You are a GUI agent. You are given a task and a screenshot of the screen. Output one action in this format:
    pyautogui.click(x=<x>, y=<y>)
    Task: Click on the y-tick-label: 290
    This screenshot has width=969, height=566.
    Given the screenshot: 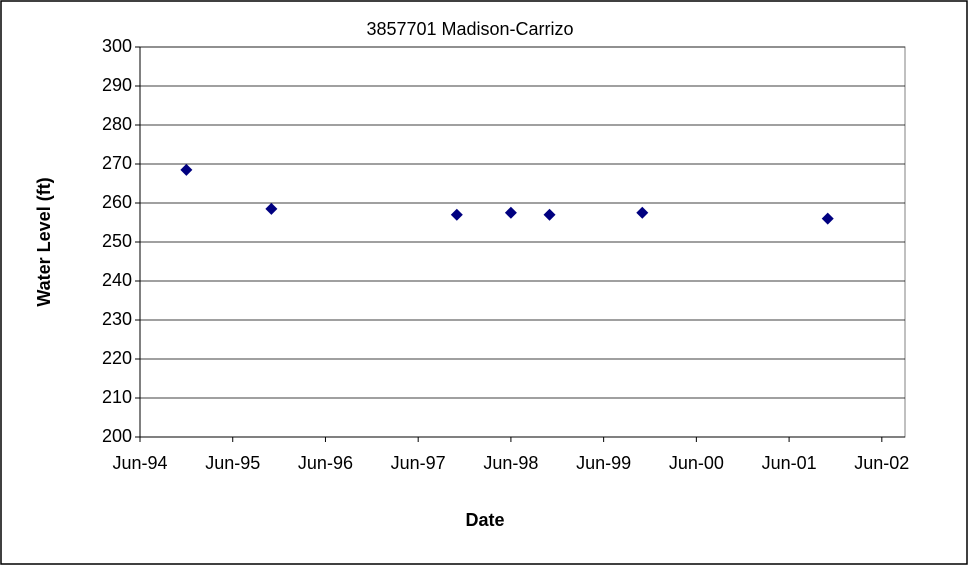 What is the action you would take?
    pyautogui.click(x=117, y=85)
    